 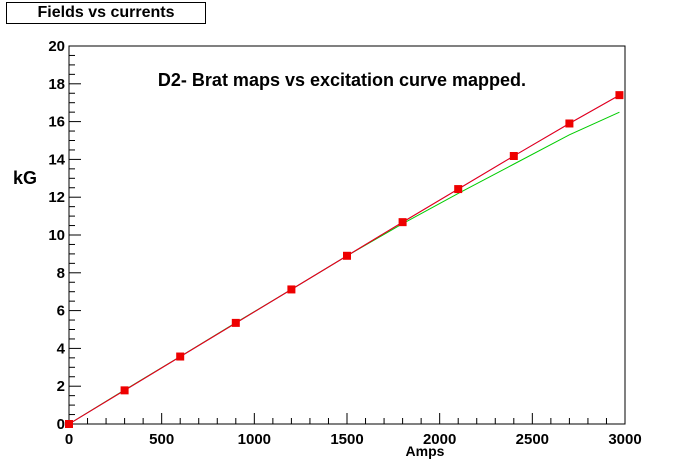 What do you see at coordinates (56, 122) in the screenshot?
I see `y-tick-label: 16` at bounding box center [56, 122].